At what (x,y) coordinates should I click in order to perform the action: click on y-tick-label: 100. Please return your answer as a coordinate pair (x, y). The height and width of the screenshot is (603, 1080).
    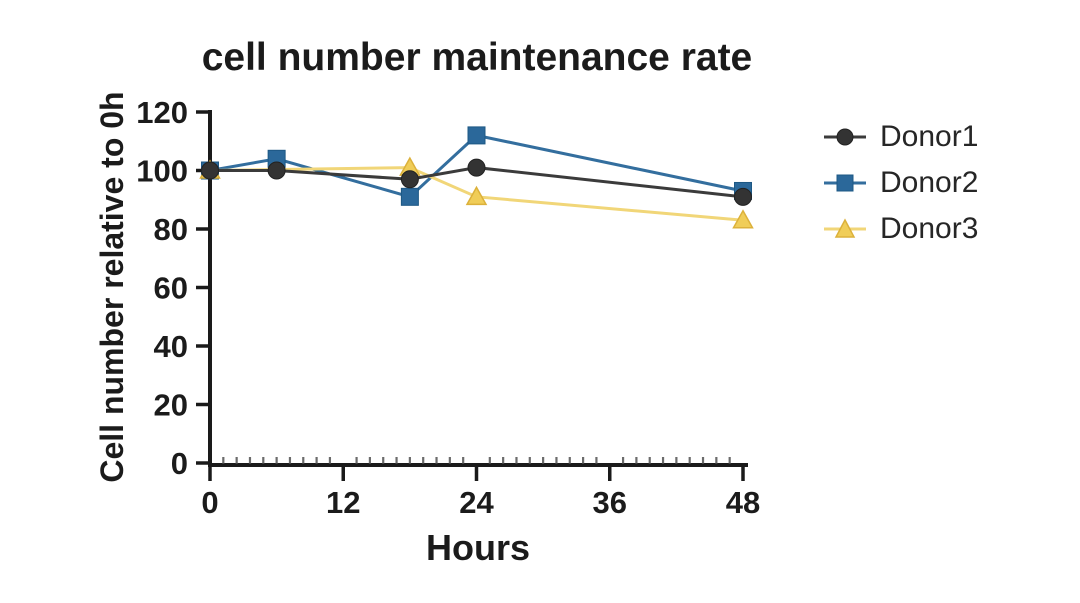
    Looking at the image, I should click on (162, 171).